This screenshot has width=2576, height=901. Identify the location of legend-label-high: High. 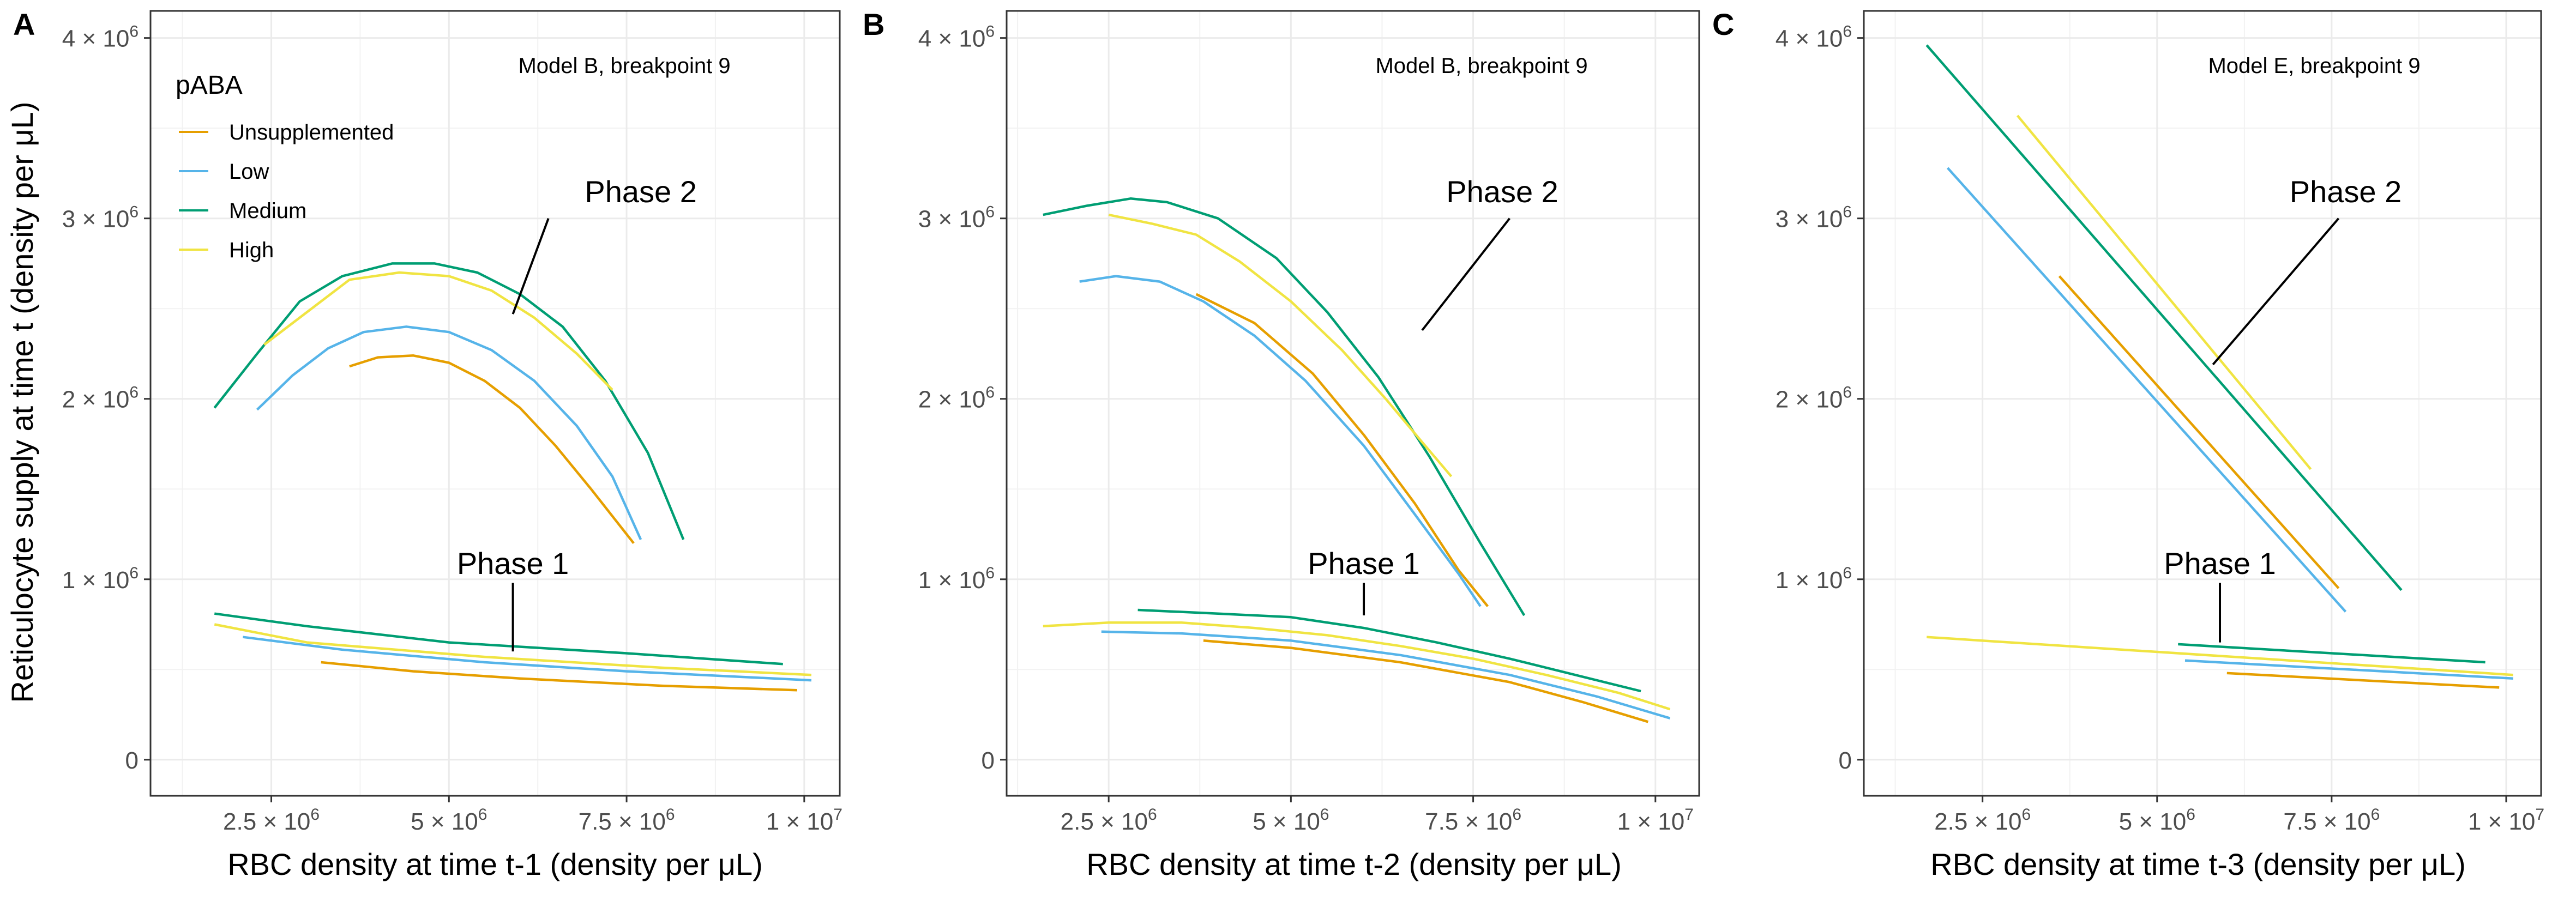
(251, 250).